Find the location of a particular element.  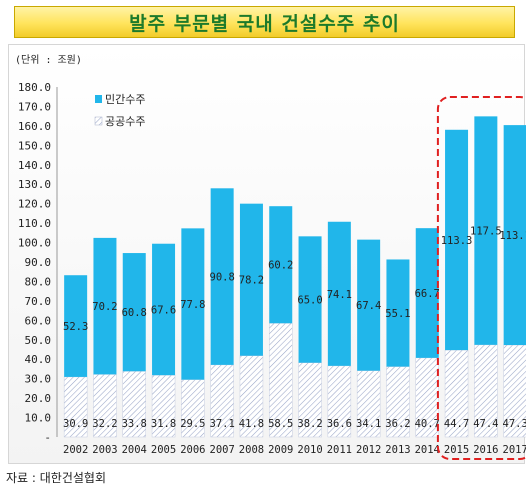

value-label-public: 41.8 is located at coordinates (251, 424).